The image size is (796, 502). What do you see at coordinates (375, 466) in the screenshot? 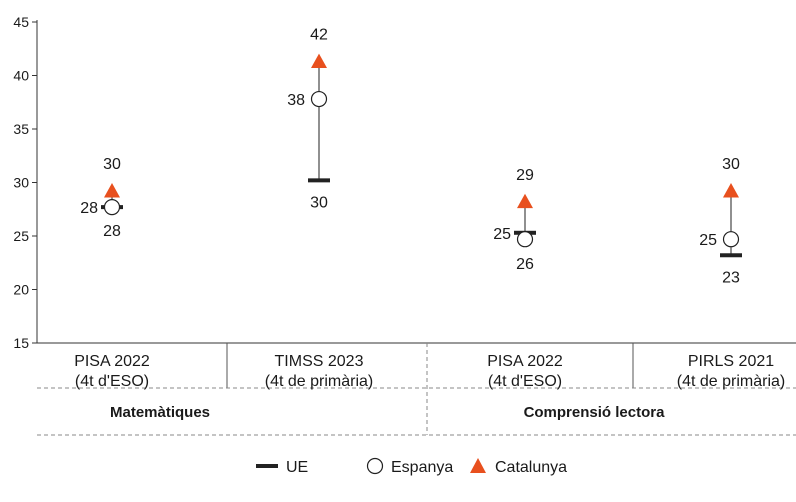
I see `legend-espanya-swatch` at bounding box center [375, 466].